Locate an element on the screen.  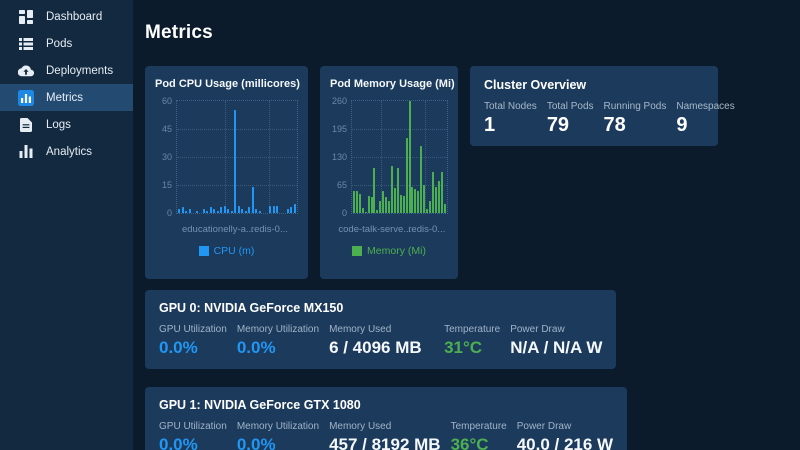
cpu-bars is located at coordinates (237, 157).